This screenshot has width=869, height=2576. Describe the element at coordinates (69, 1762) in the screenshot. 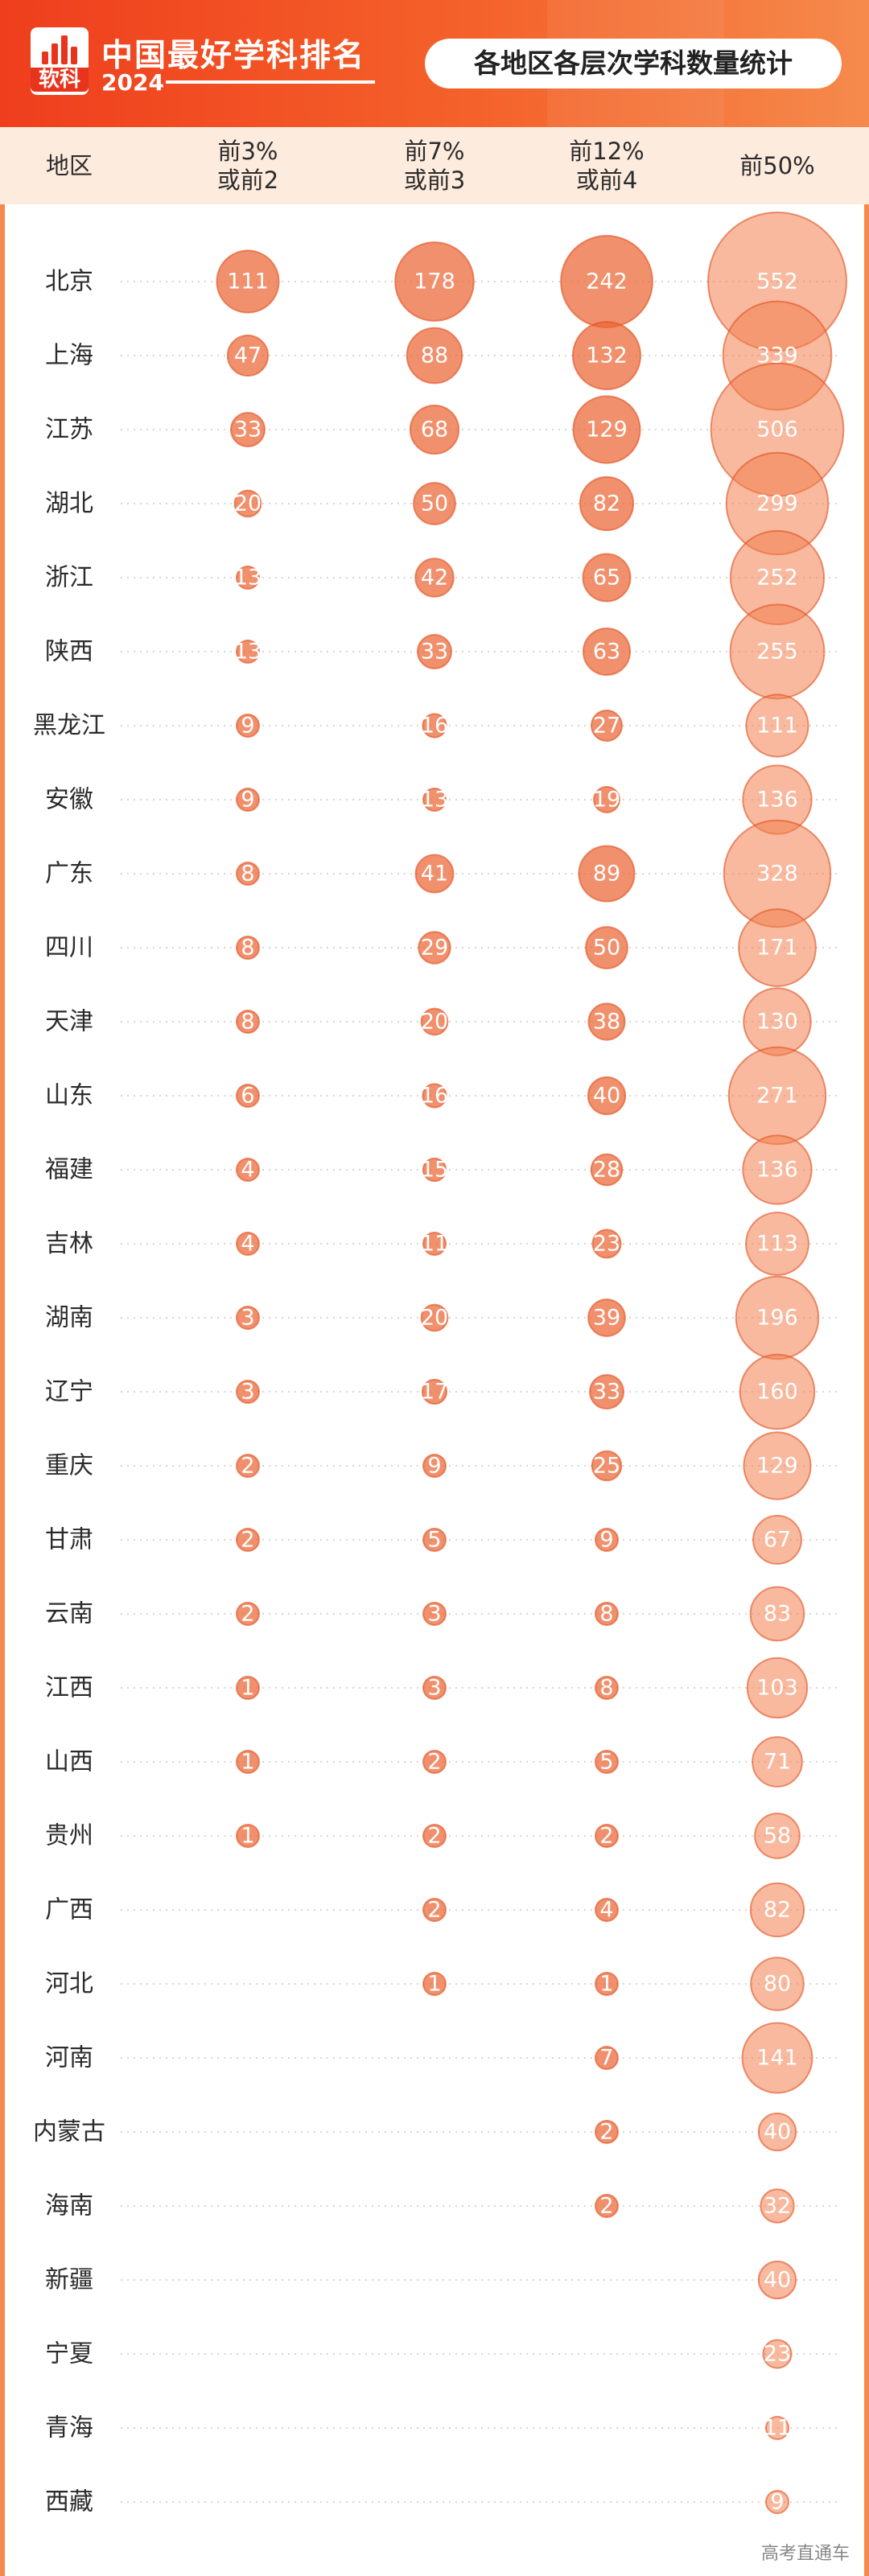

I see `region-label: 山西` at that location.